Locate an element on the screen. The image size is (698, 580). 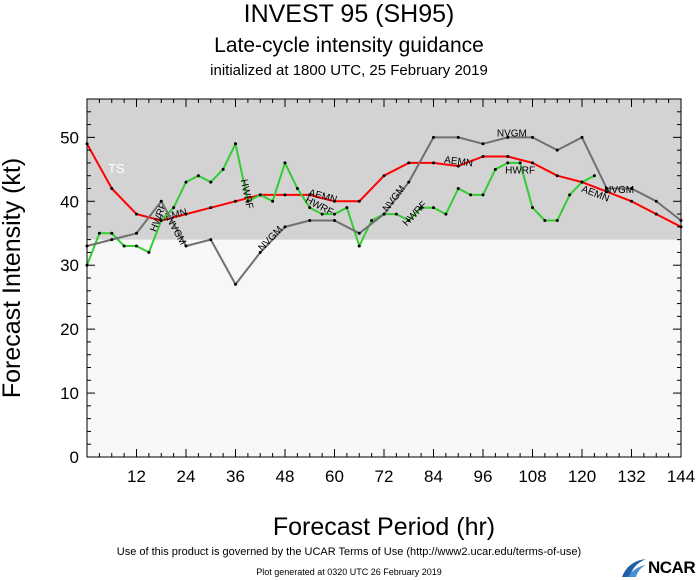
x-tick-label: 12 is located at coordinates (136, 476).